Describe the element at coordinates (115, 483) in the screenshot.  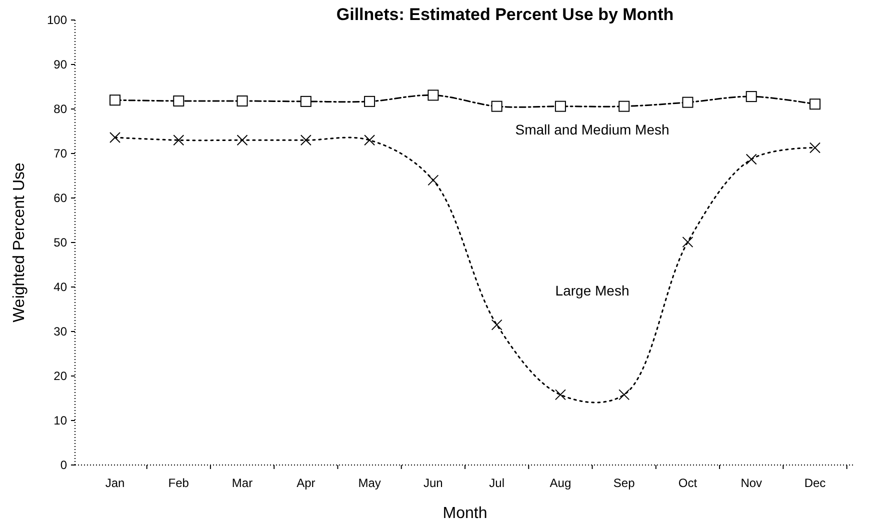
I see `x-tick-label: Jan` at that location.